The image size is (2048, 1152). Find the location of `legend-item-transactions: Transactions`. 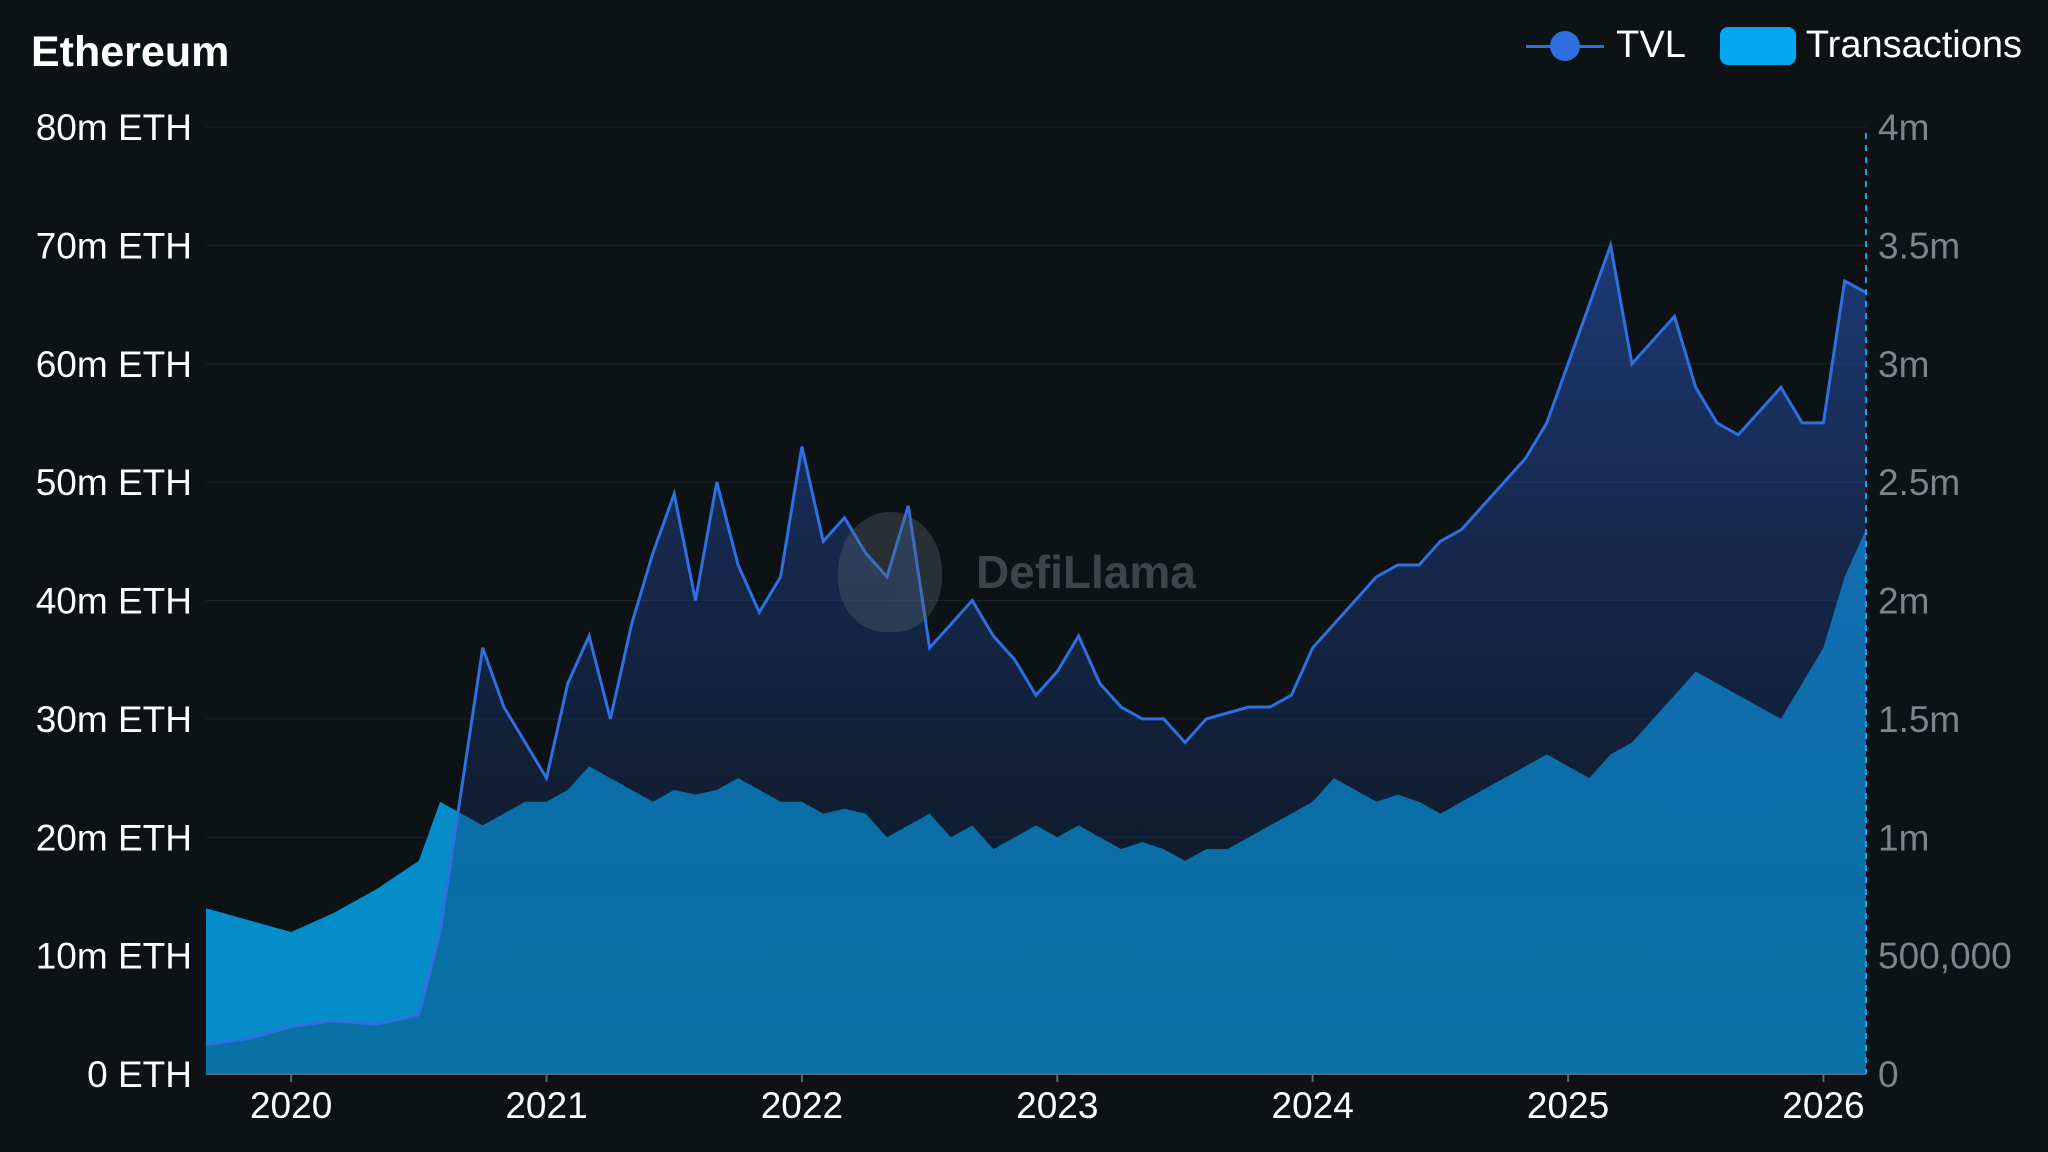

legend-item-transactions: Transactions is located at coordinates (1854, 45).